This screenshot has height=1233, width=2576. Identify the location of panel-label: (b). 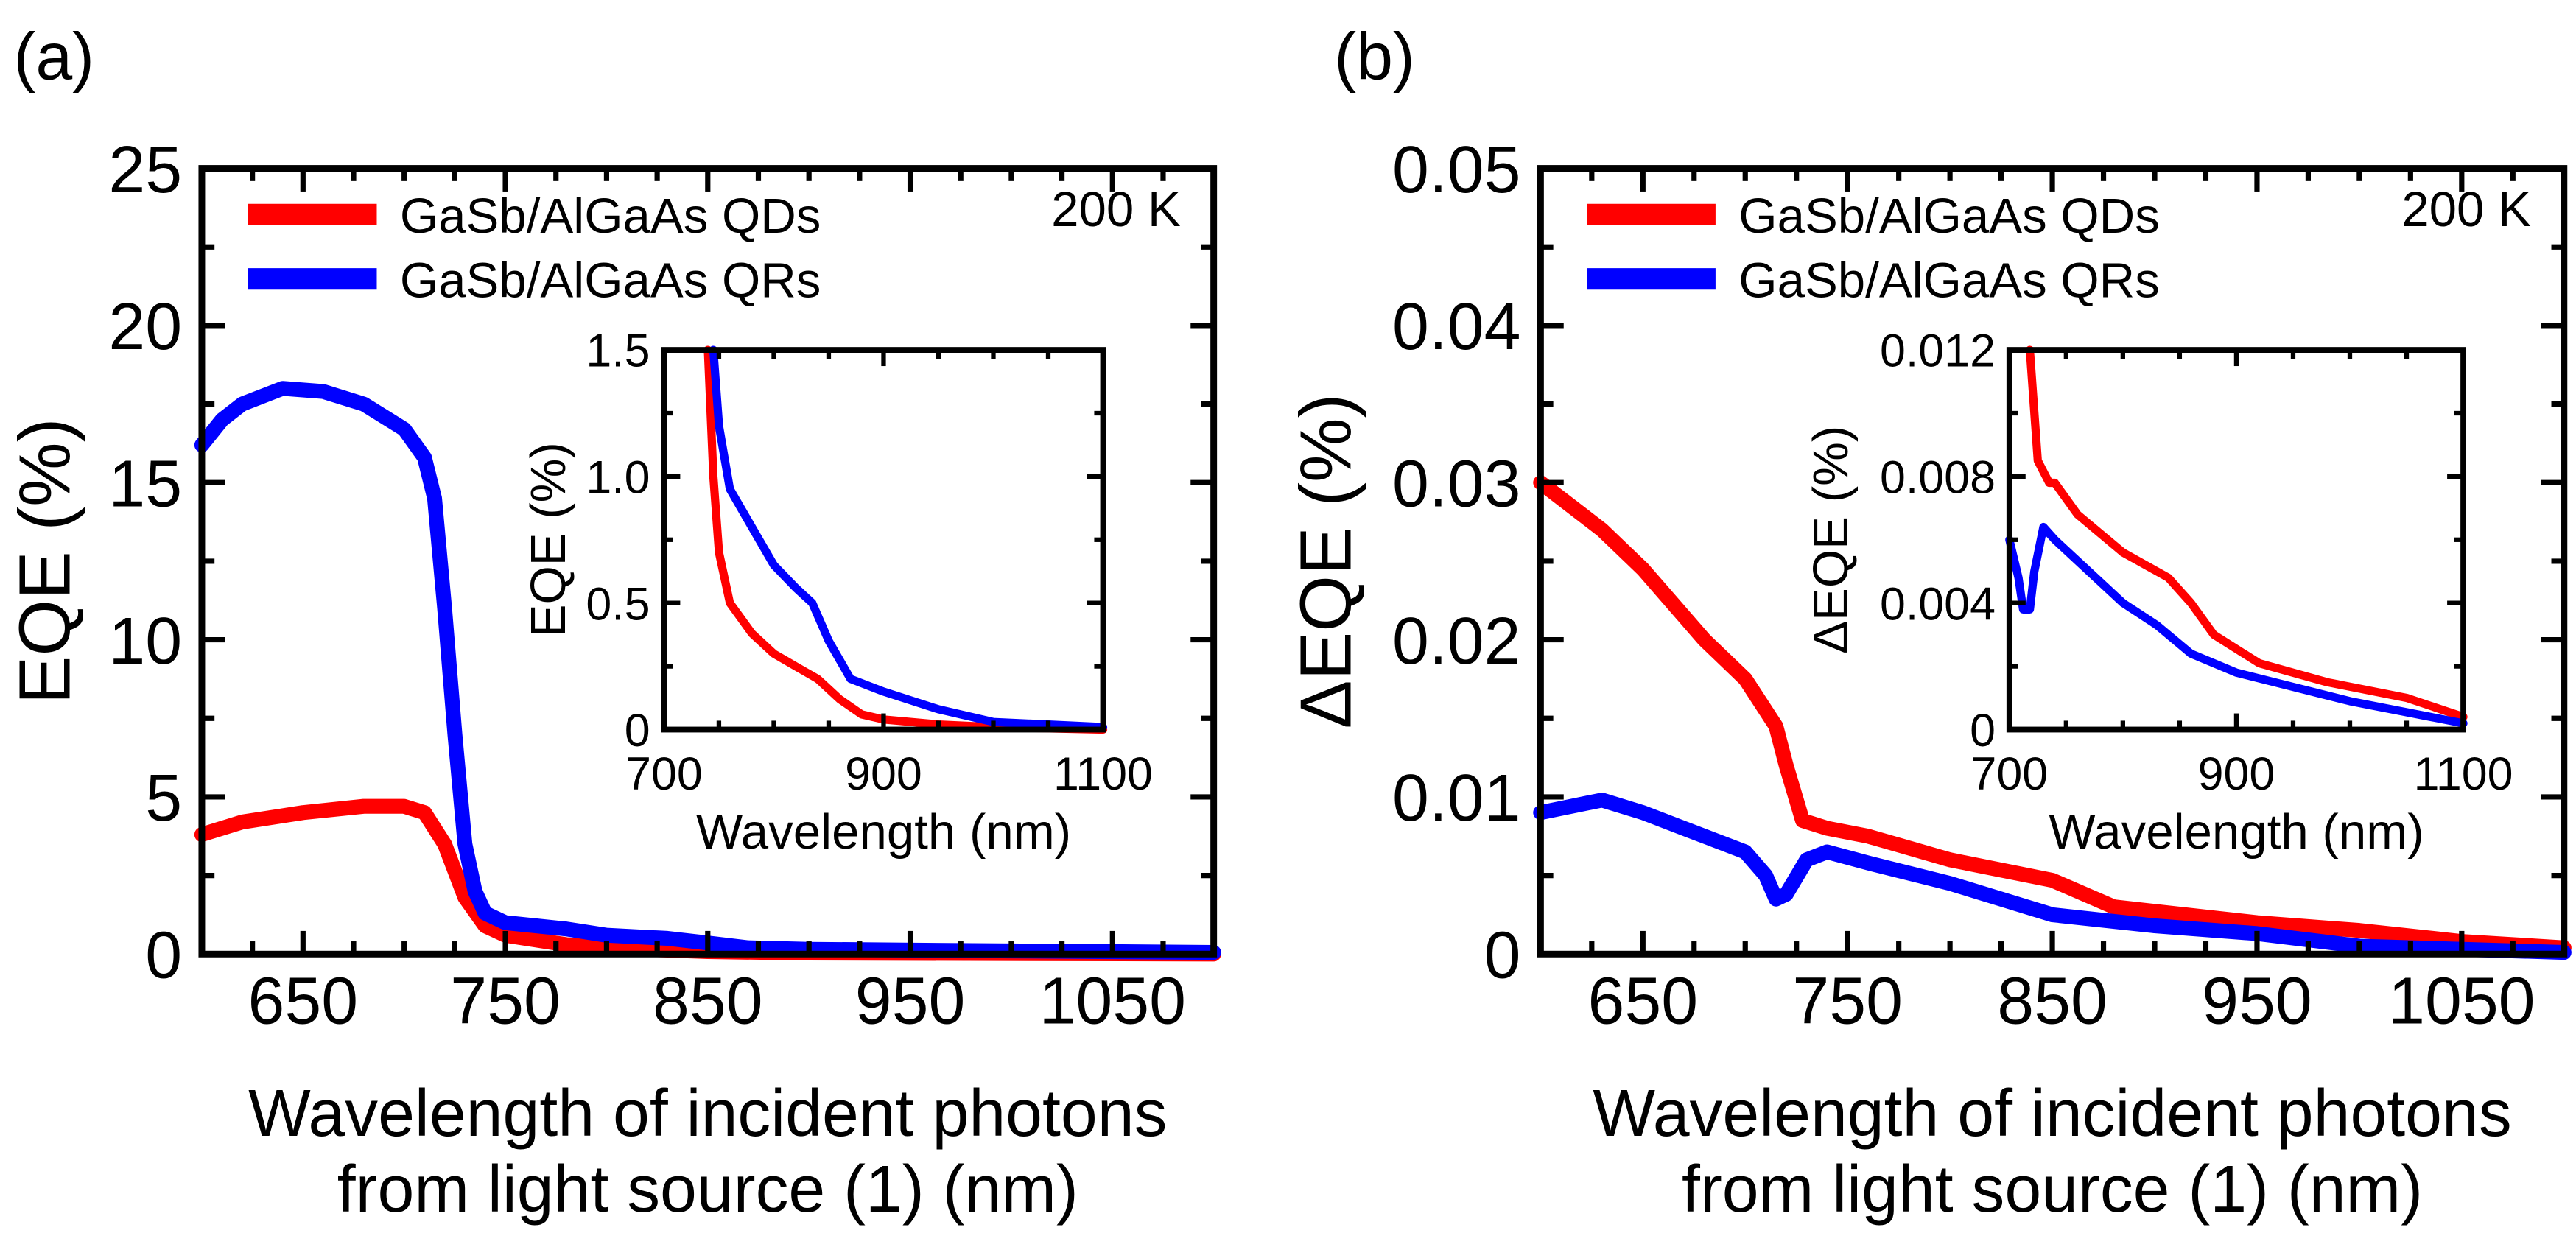
(1374, 57).